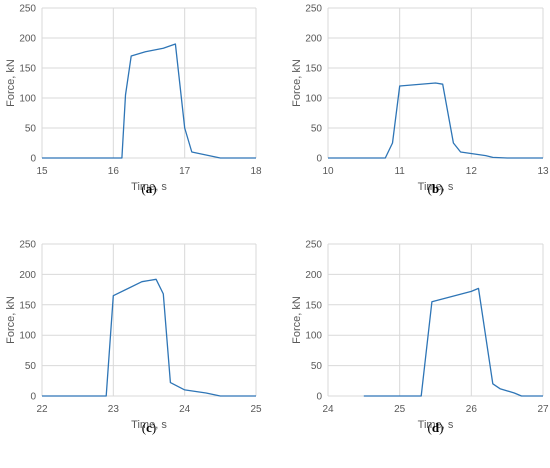  I want to click on caption-letter: d, so click(436, 427).